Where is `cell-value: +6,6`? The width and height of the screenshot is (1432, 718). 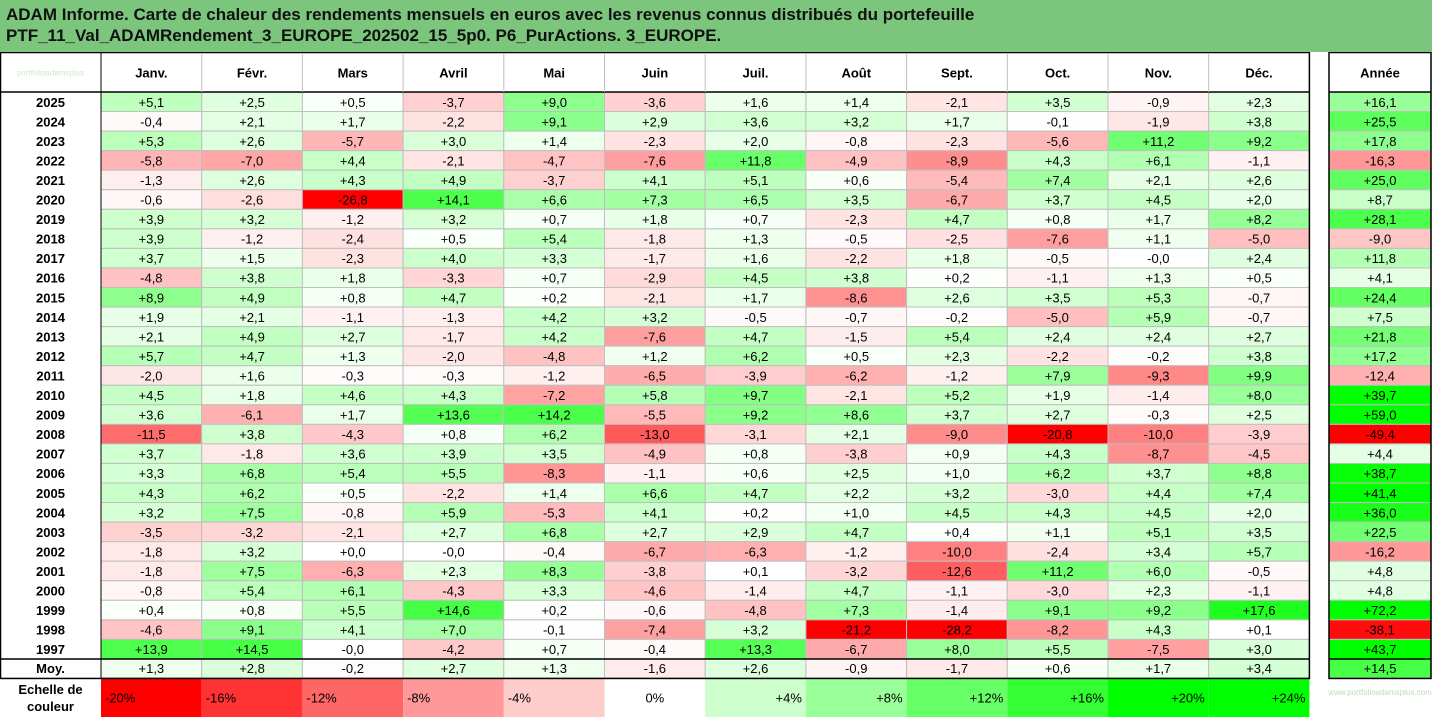
cell-value: +6,6 is located at coordinates (655, 493).